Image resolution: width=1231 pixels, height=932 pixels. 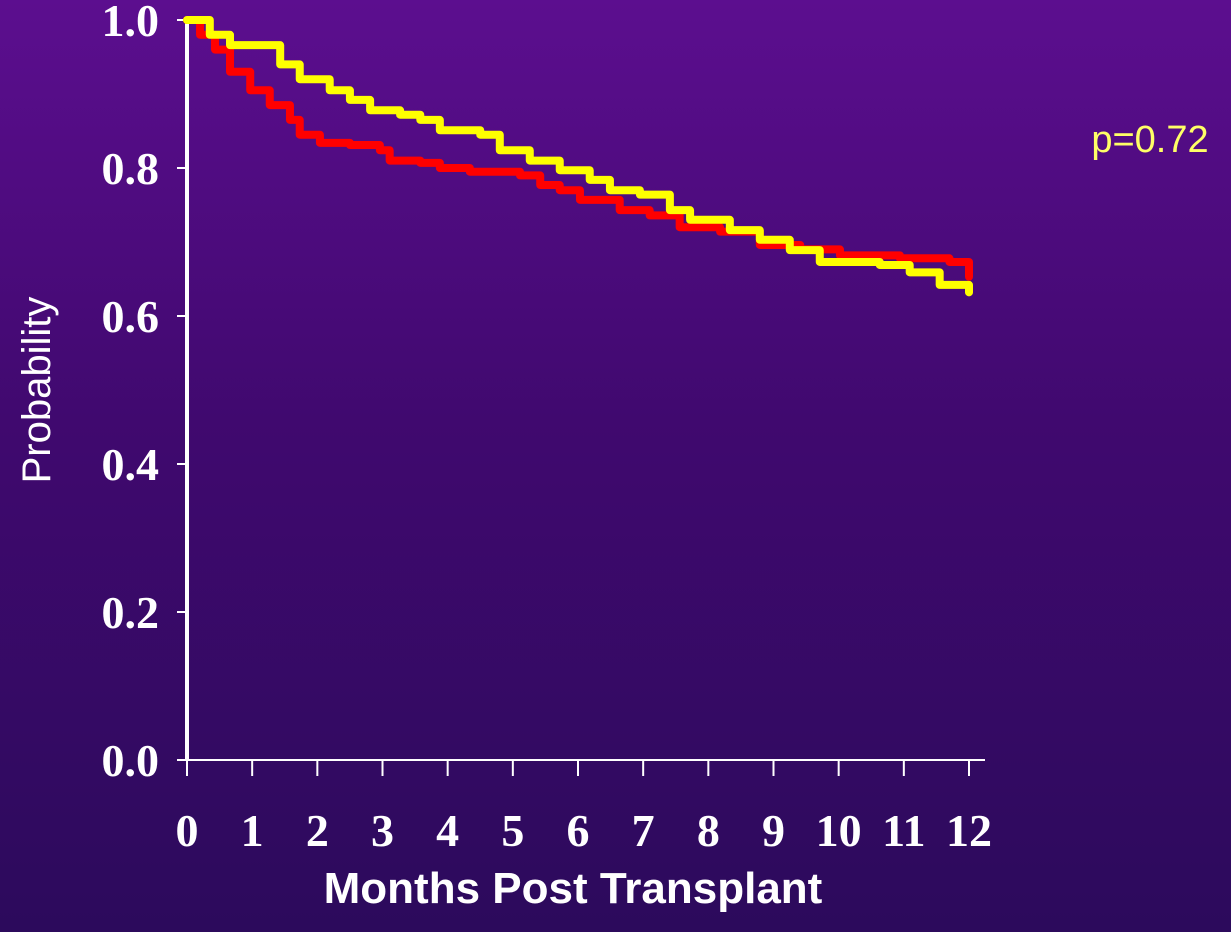 What do you see at coordinates (131, 23) in the screenshot?
I see `y-tick-label: 1.0` at bounding box center [131, 23].